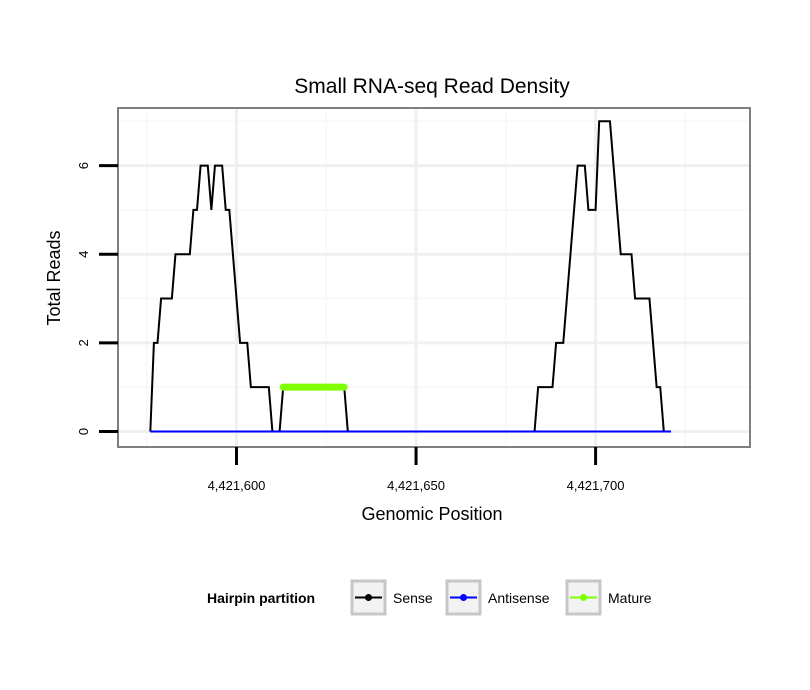 This screenshot has height=690, width=810. I want to click on legend-items: Sense Antisense Mature, so click(501, 597).